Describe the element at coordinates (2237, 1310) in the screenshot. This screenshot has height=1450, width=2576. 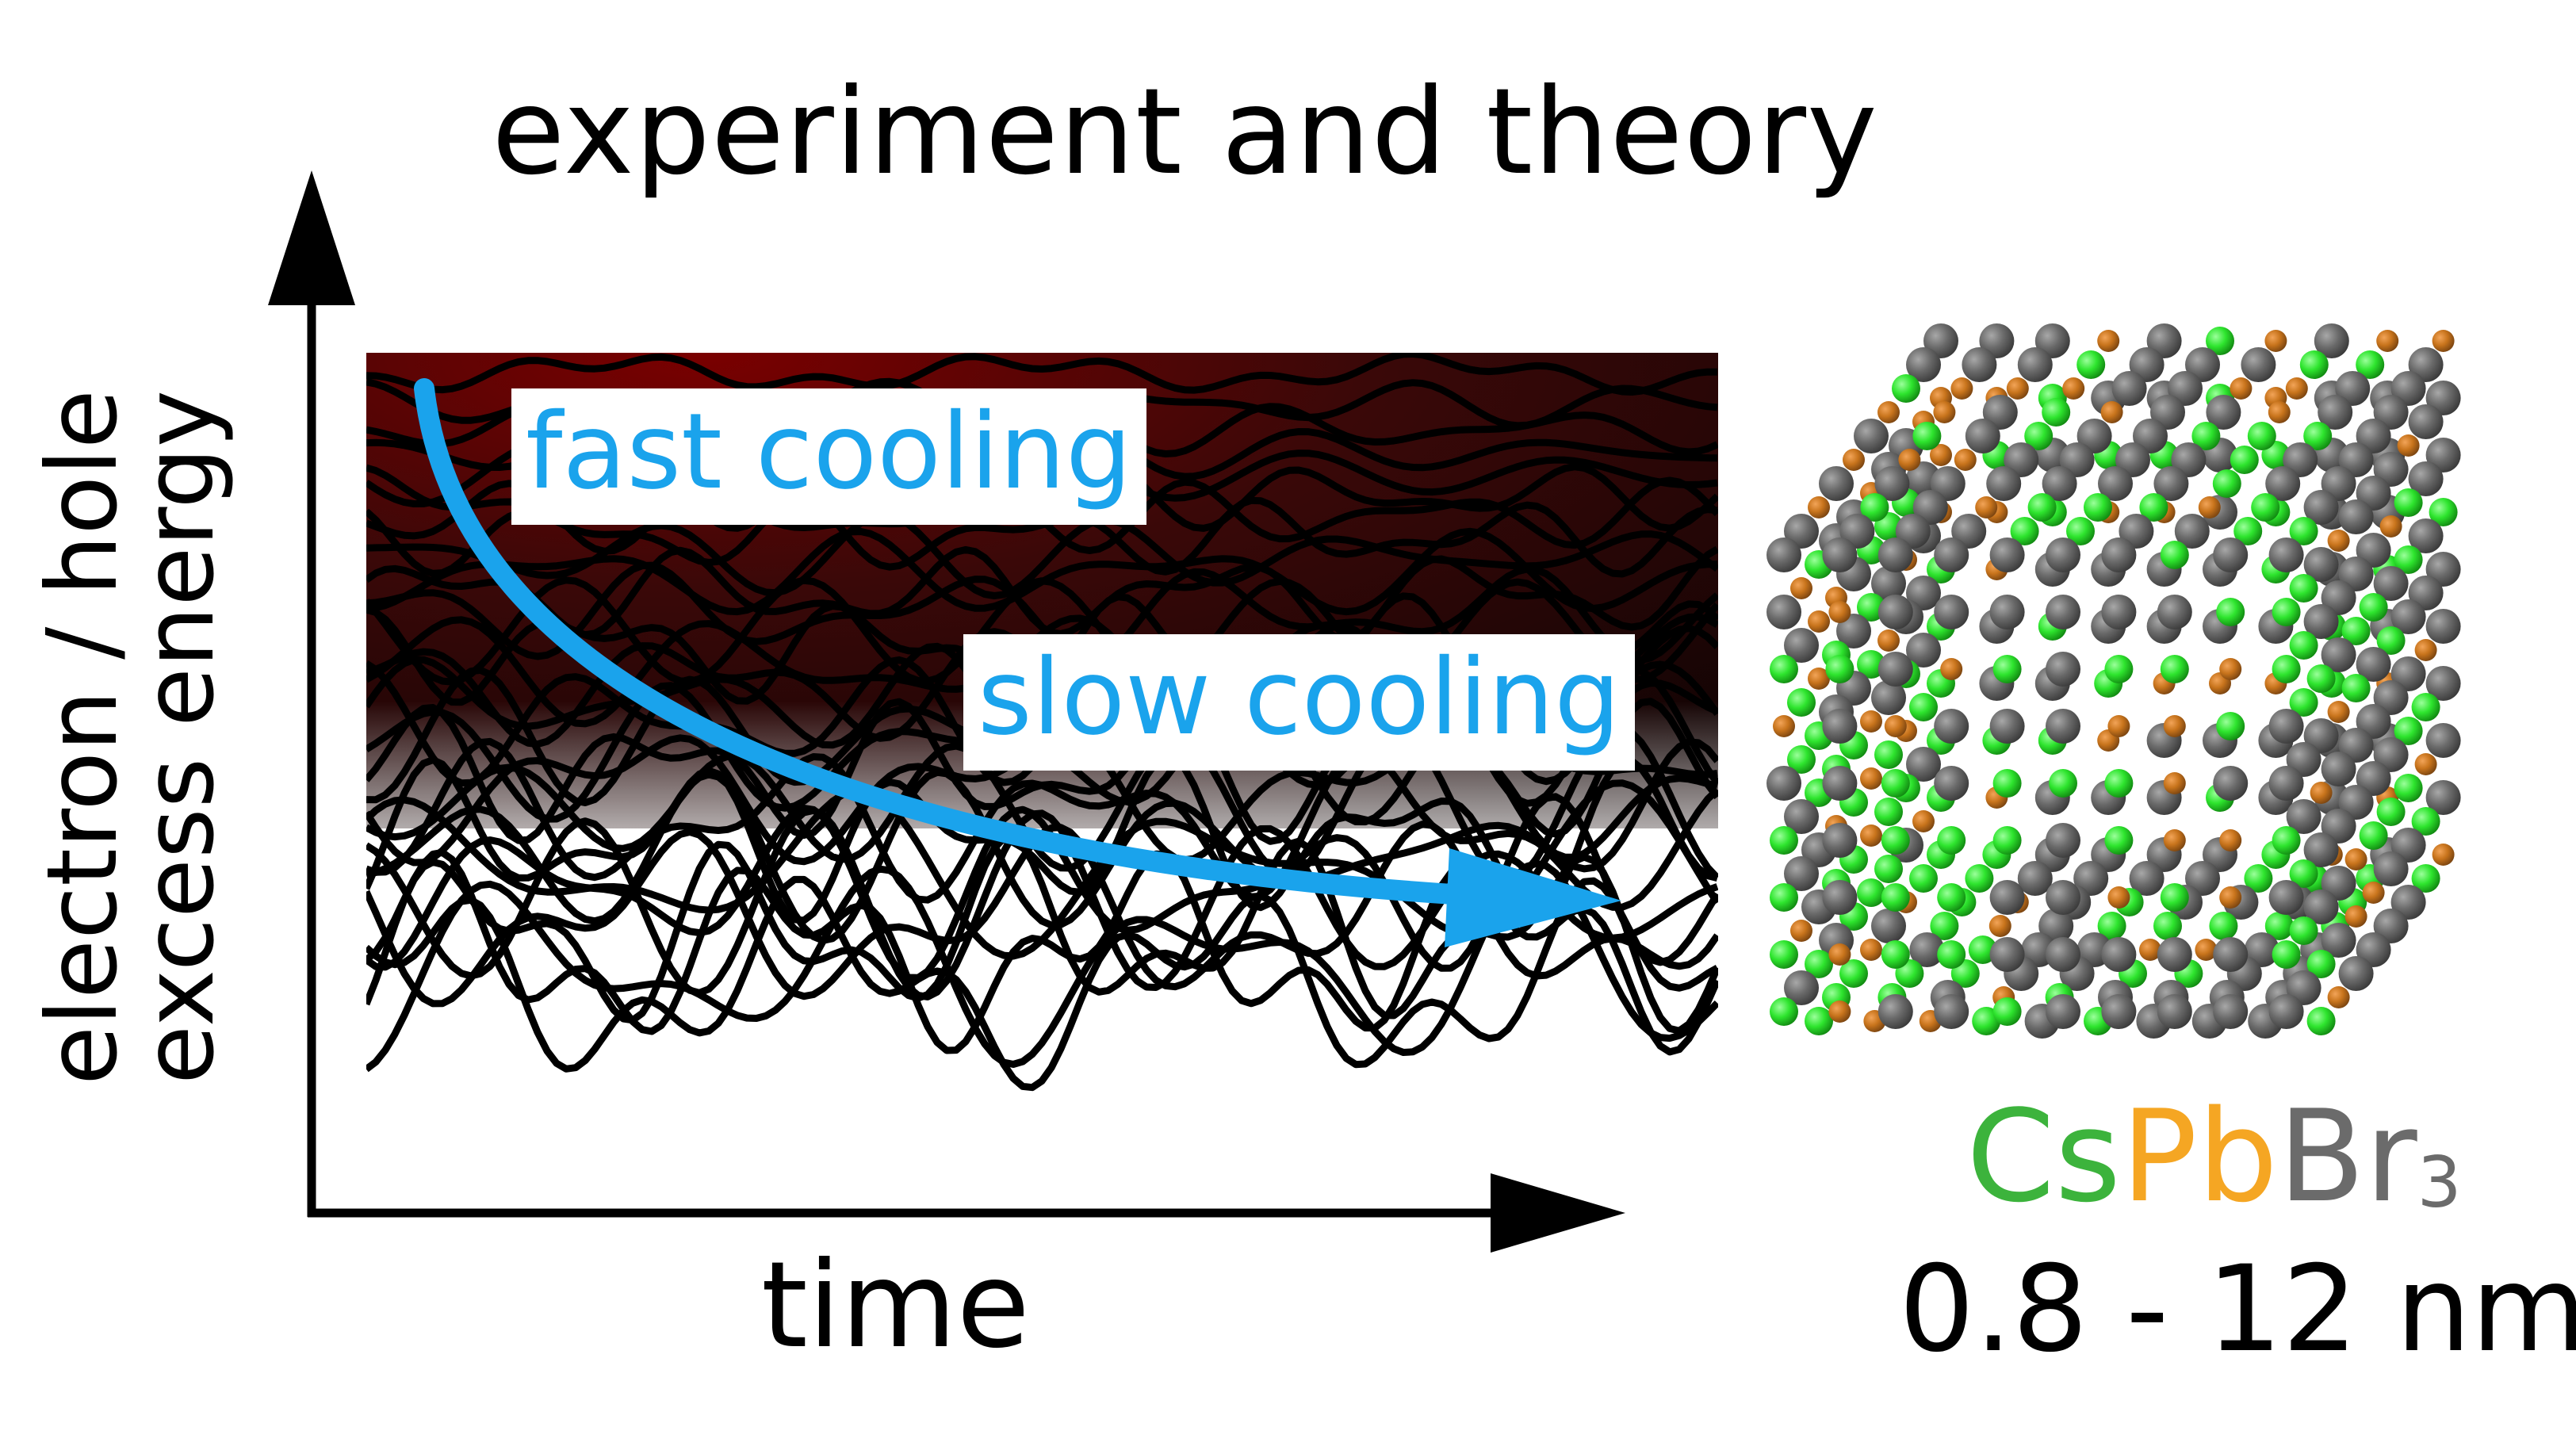
I see `size-range: 0.8 - 12 nm` at that location.